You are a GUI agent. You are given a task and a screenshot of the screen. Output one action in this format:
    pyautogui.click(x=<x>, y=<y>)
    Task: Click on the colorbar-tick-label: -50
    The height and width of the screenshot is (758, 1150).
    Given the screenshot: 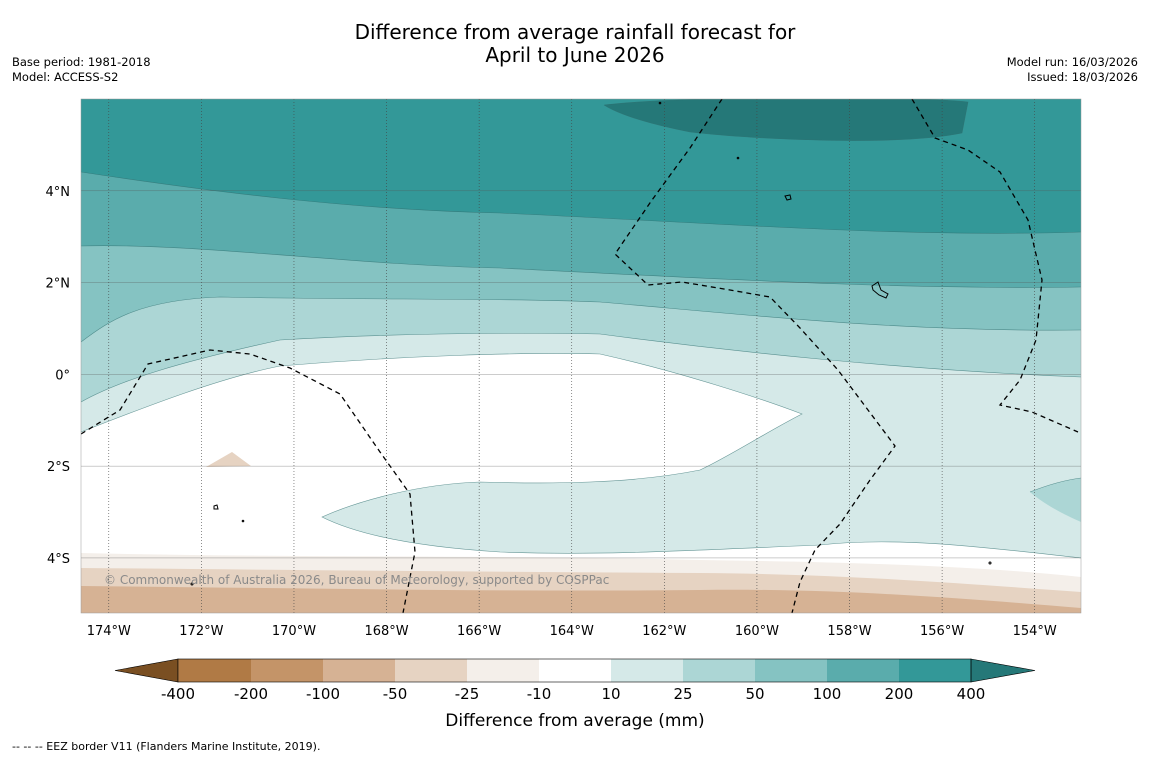 What is the action you would take?
    pyautogui.click(x=395, y=694)
    